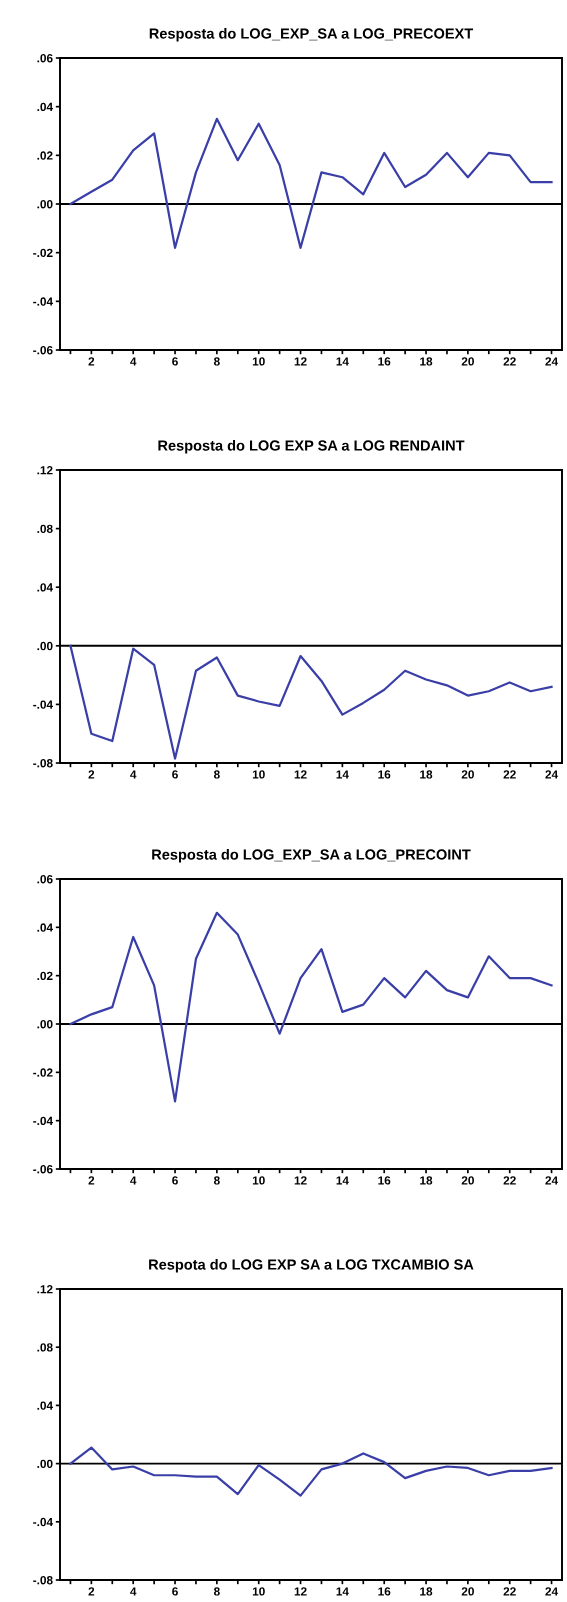 This screenshot has height=1602, width=567. Describe the element at coordinates (311, 855) in the screenshot. I see `chart-title: Resposta do LOG_EXP_SA a LOG_PRECOINT` at that location.